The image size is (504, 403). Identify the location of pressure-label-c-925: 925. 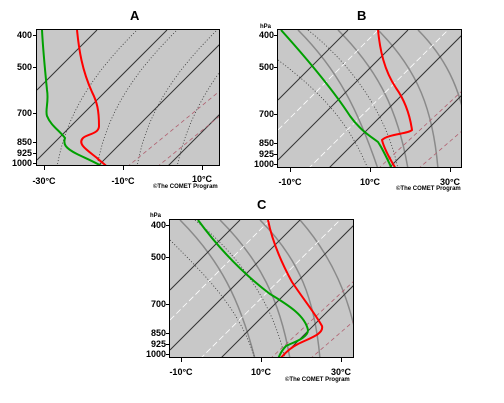
(158, 344).